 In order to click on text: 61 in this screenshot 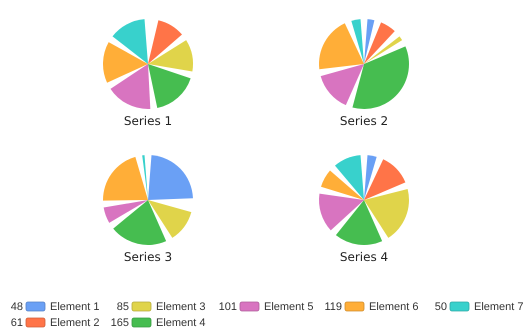, I will do `click(16, 323)`.